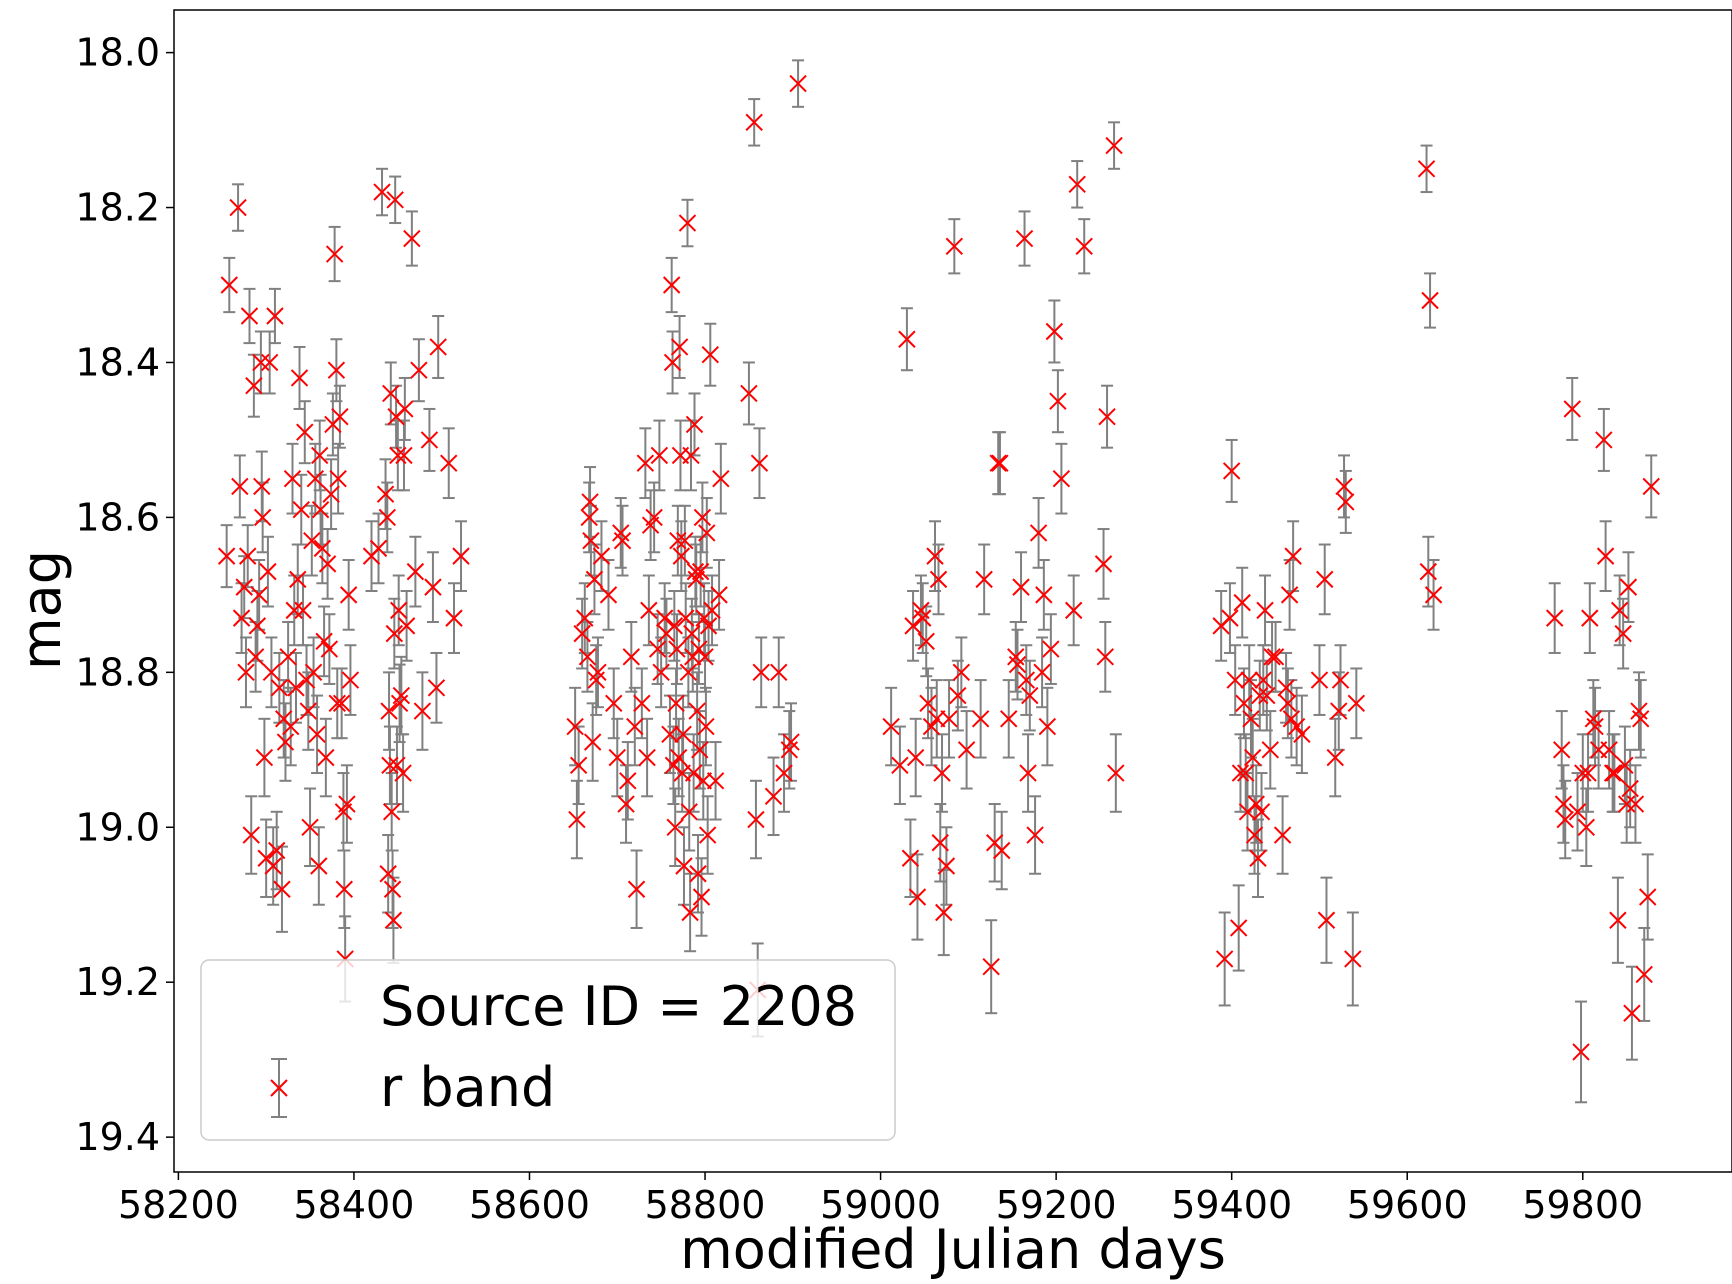 The width and height of the screenshot is (1732, 1284). Describe the element at coordinates (117, 208) in the screenshot. I see `y-tick-label: 18.2` at that location.